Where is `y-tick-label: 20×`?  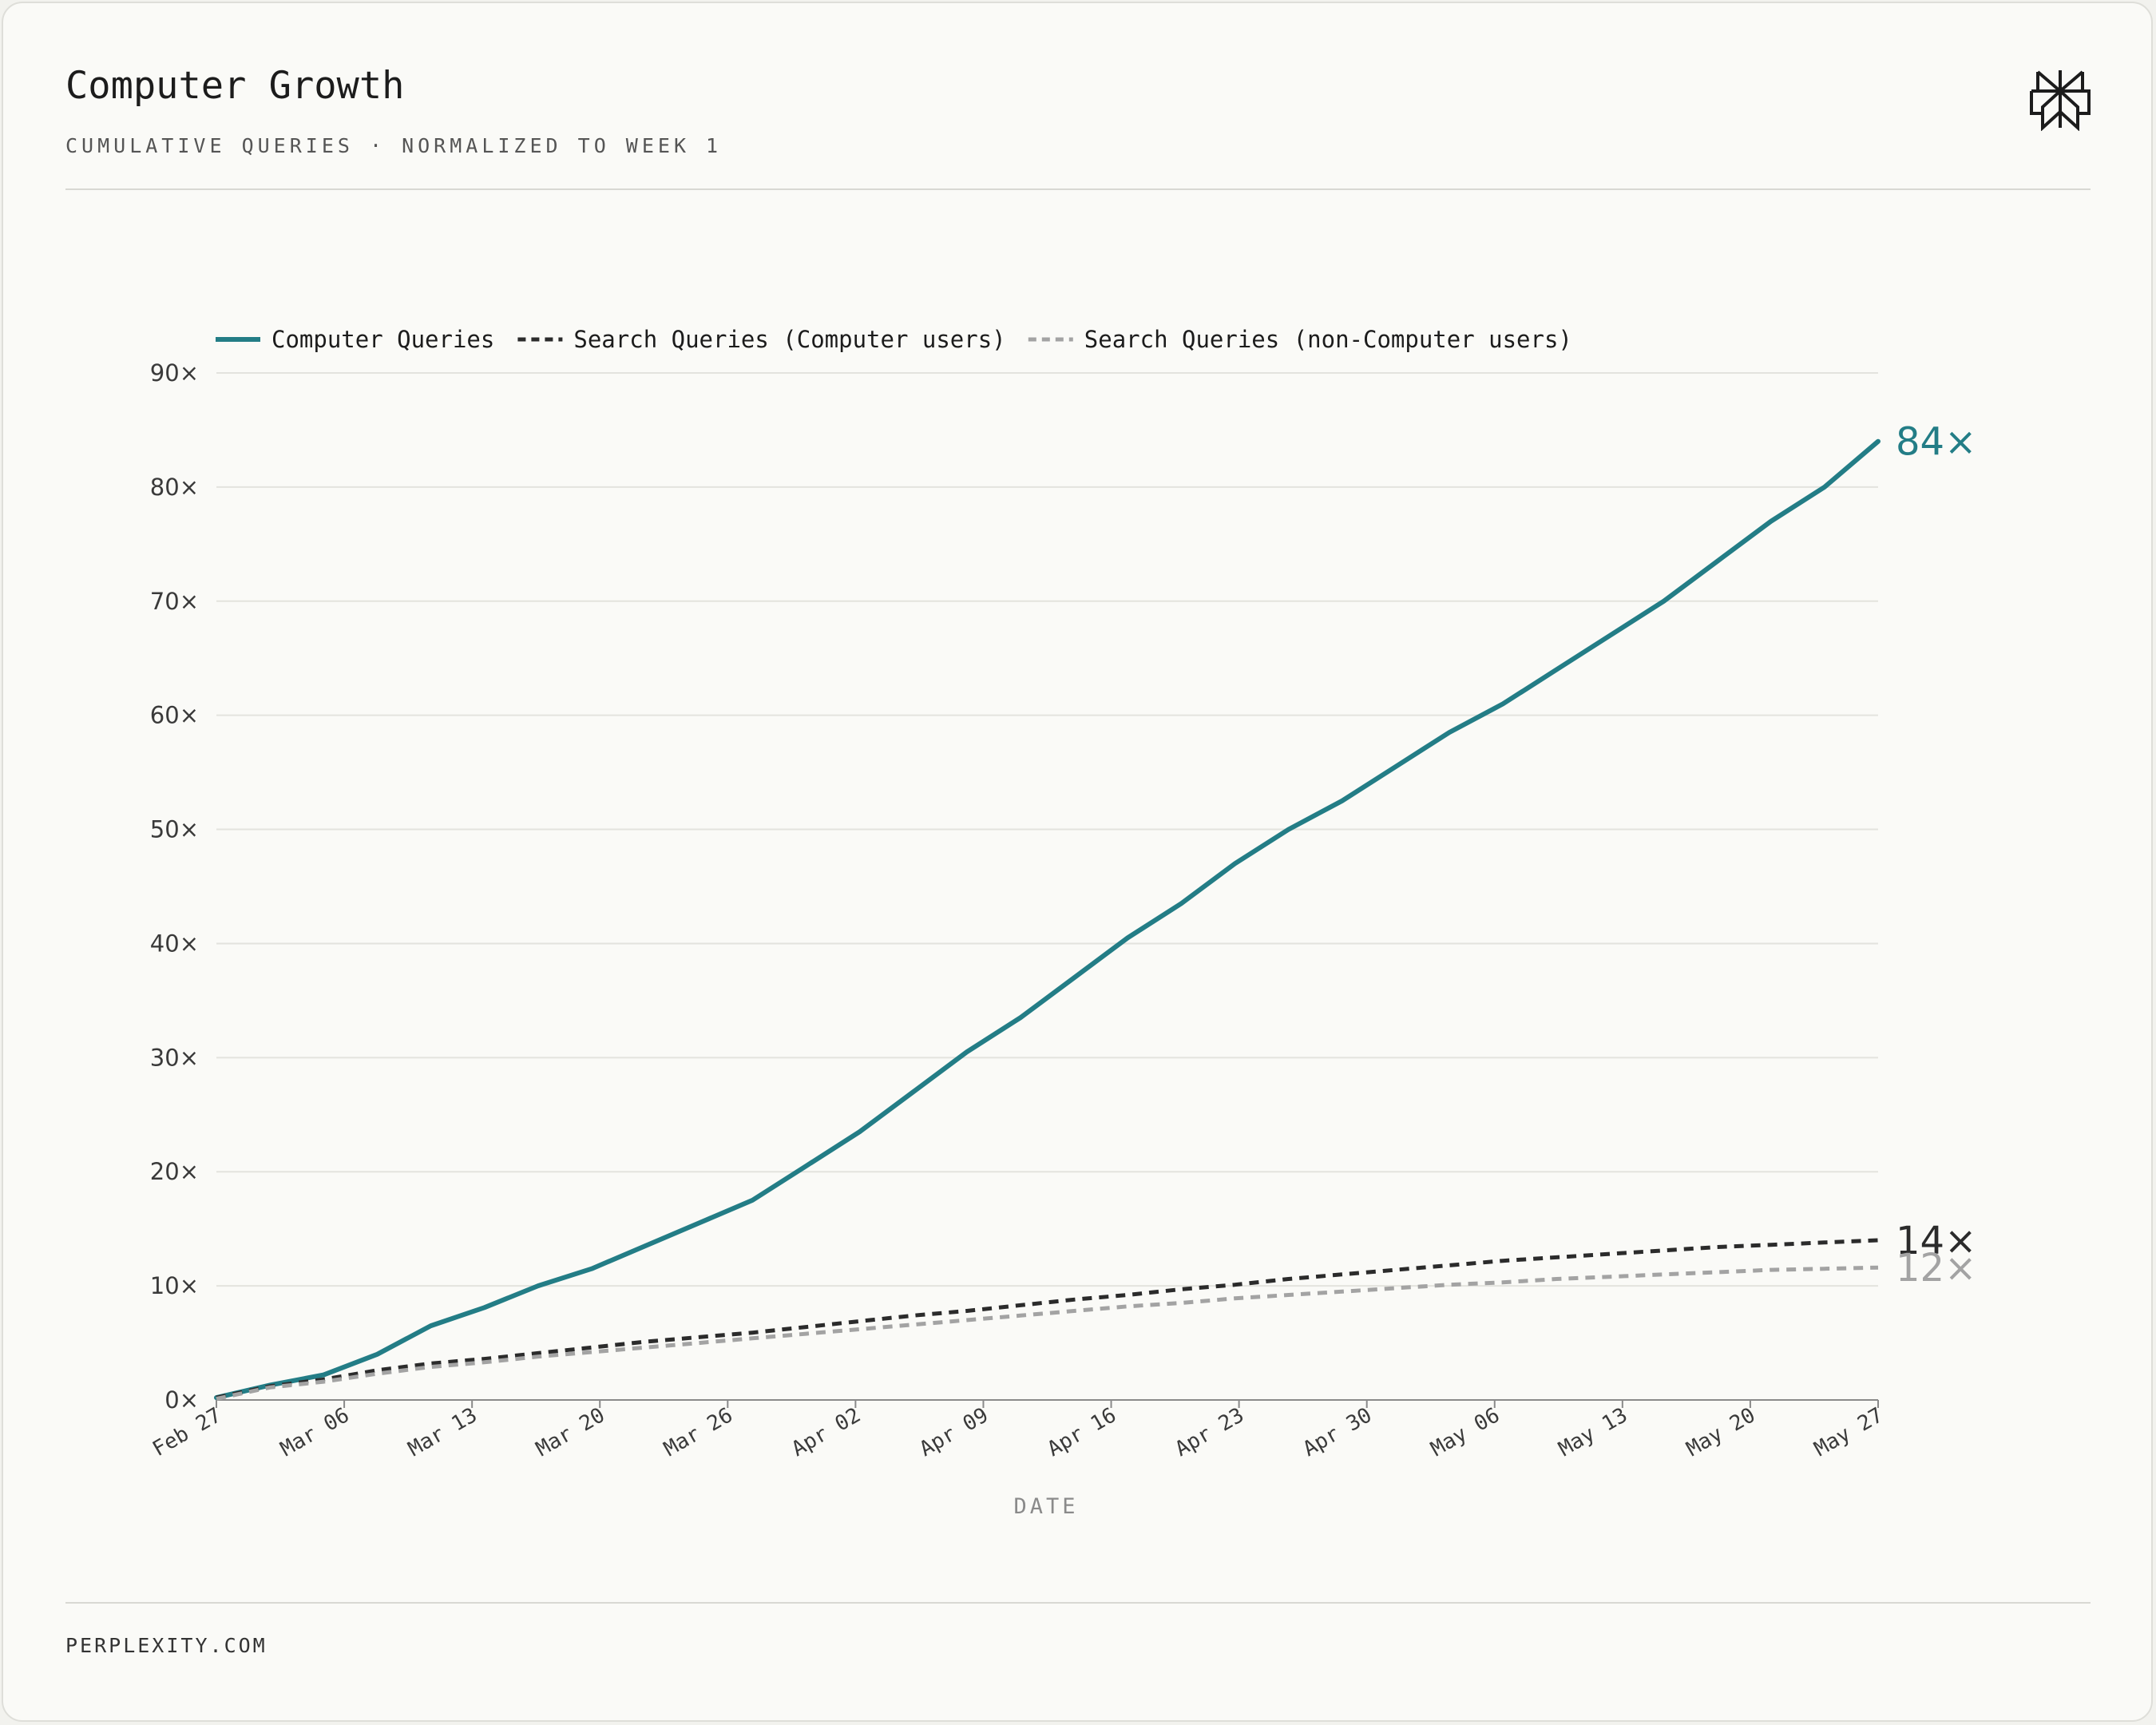
y-tick-label: 20× is located at coordinates (174, 1172).